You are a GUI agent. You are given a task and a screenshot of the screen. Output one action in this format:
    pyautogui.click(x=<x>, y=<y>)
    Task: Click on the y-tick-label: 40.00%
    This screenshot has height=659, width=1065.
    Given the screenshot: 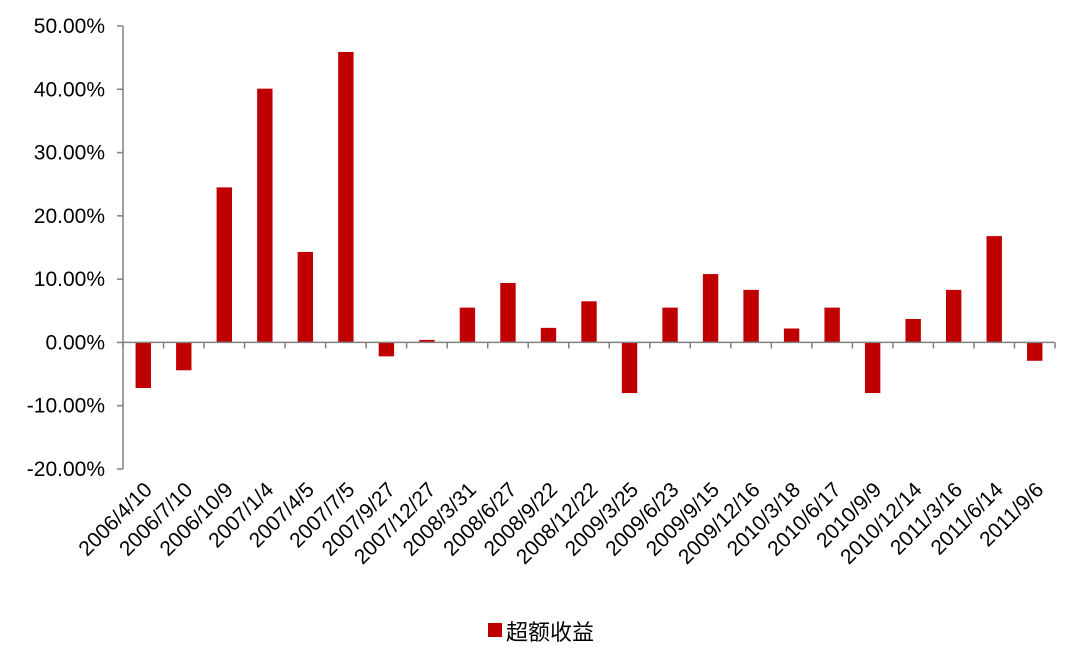 What is the action you would take?
    pyautogui.click(x=69, y=89)
    